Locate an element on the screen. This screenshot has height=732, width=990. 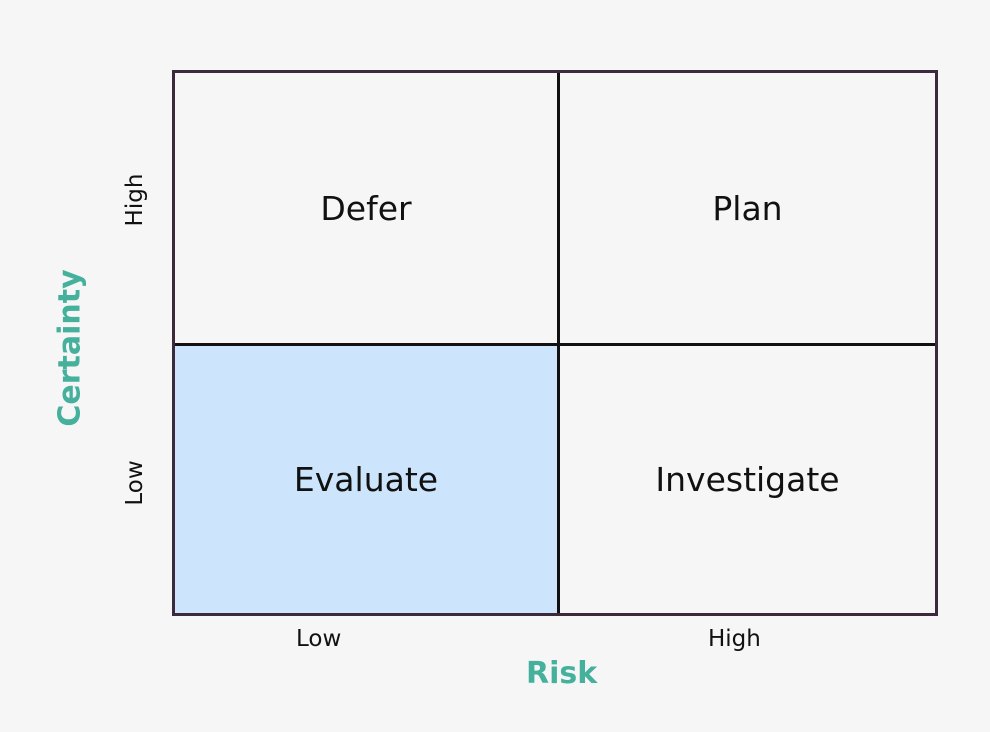
quadrant-label: Investigate is located at coordinates (747, 479).